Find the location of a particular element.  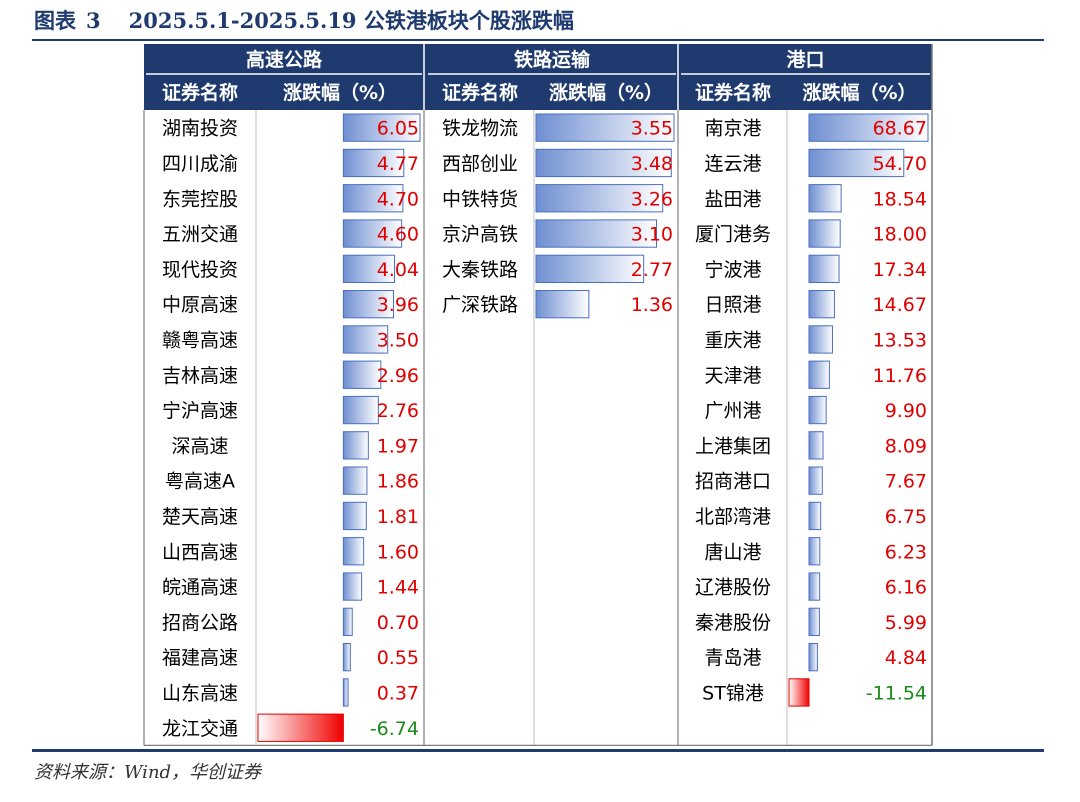

change-value: 0.55 is located at coordinates (398, 658).